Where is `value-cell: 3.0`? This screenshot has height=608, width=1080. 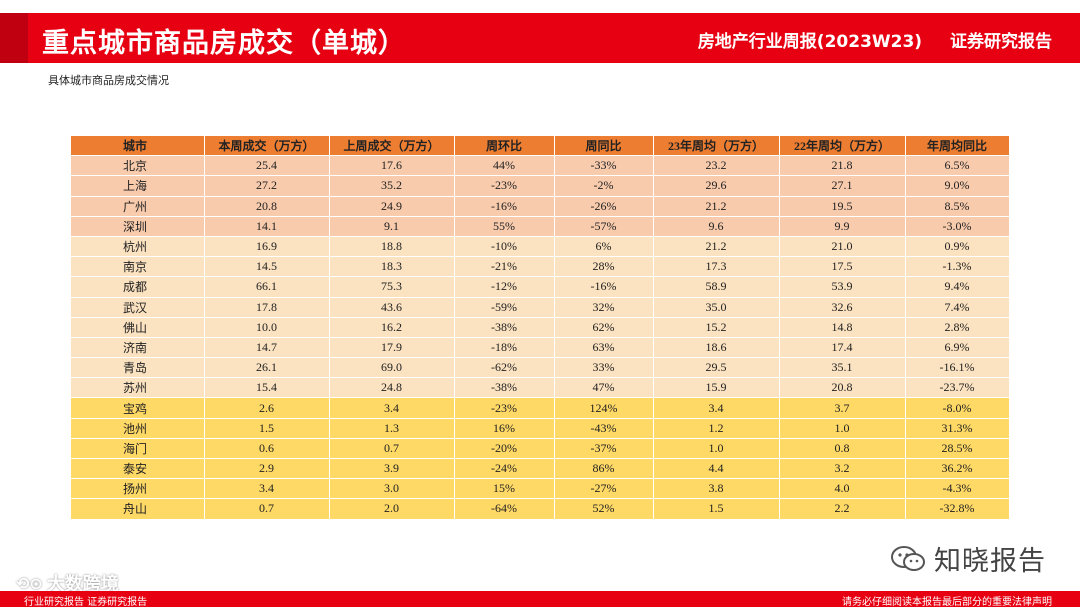
value-cell: 3.0 is located at coordinates (392, 489).